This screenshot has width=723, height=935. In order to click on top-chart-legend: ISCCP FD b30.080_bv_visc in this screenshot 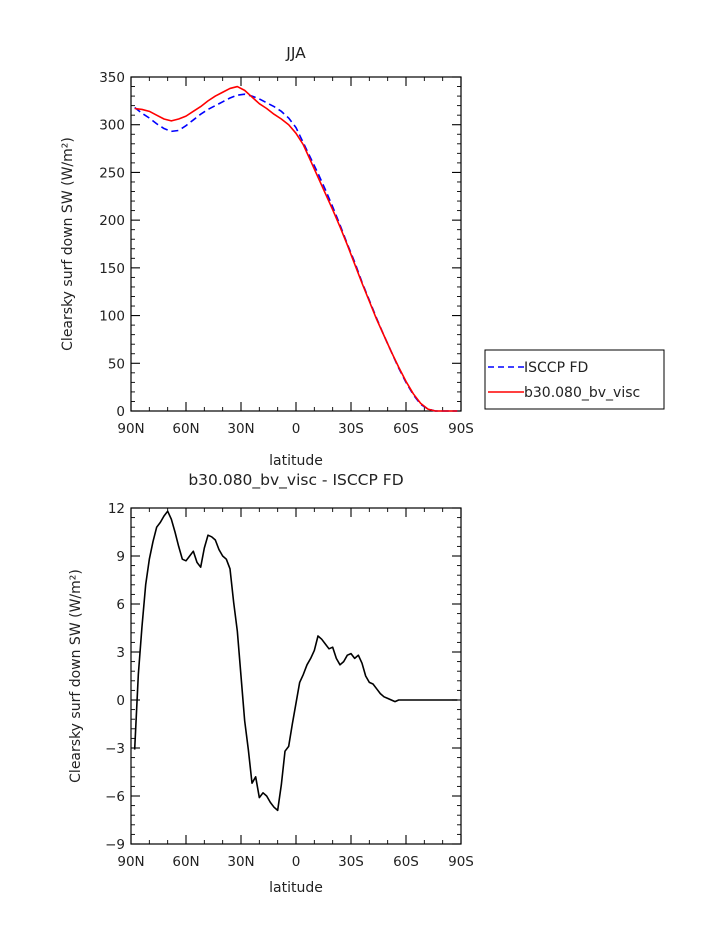, I will do `click(574, 379)`.